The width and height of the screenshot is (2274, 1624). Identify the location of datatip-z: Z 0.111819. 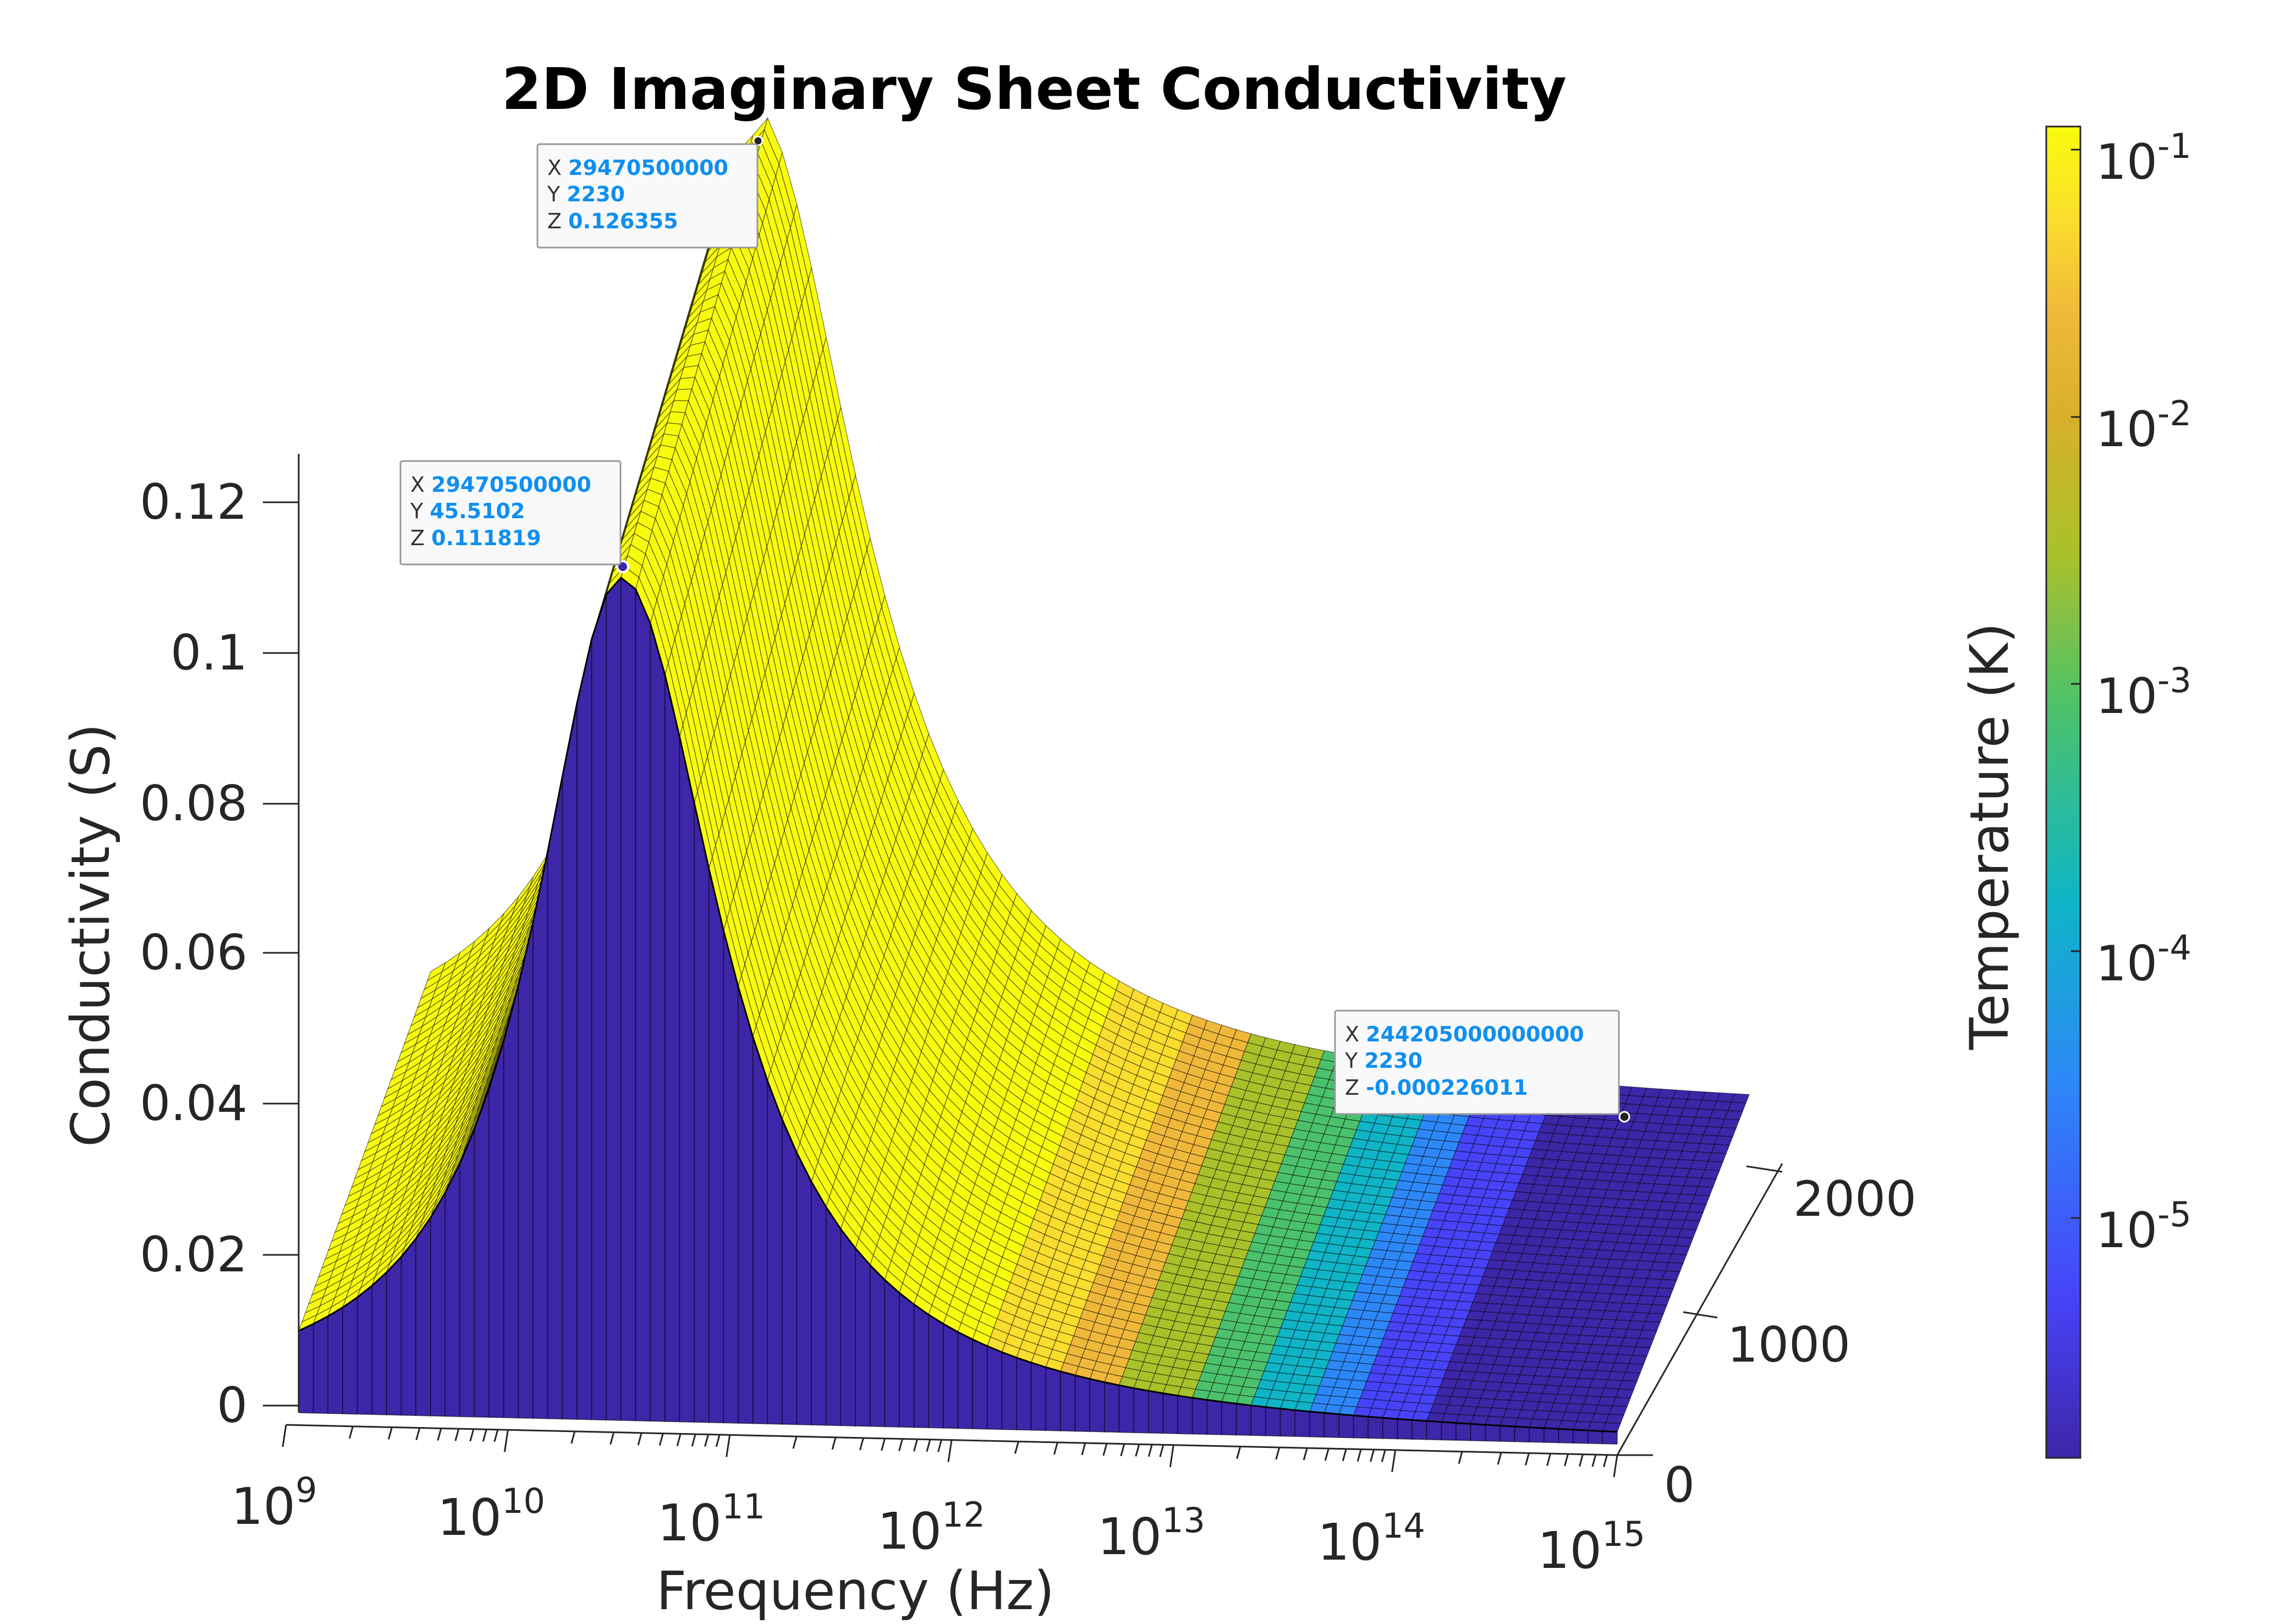
(475, 538).